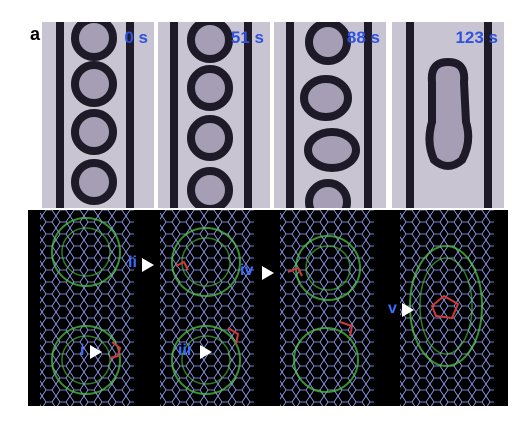  Describe the element at coordinates (96, 352) in the screenshot. I see `marker-arrow-i` at that location.